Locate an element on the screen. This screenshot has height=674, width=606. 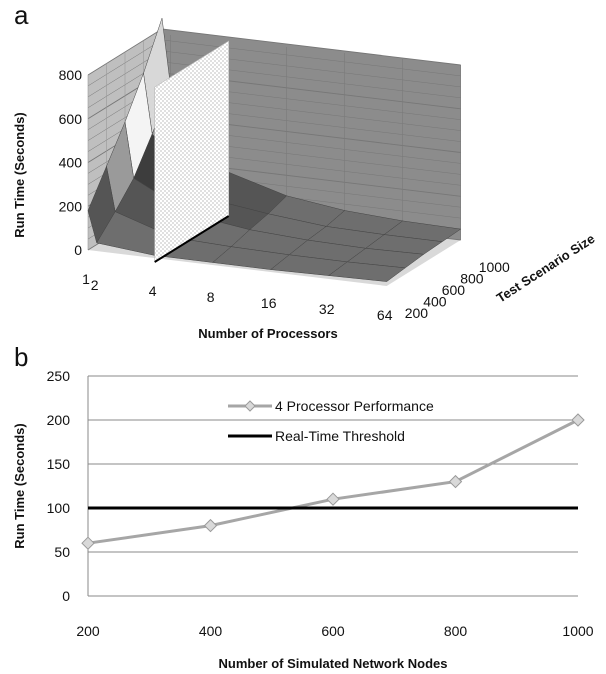
x-tick-label: 200 is located at coordinates (88, 631).